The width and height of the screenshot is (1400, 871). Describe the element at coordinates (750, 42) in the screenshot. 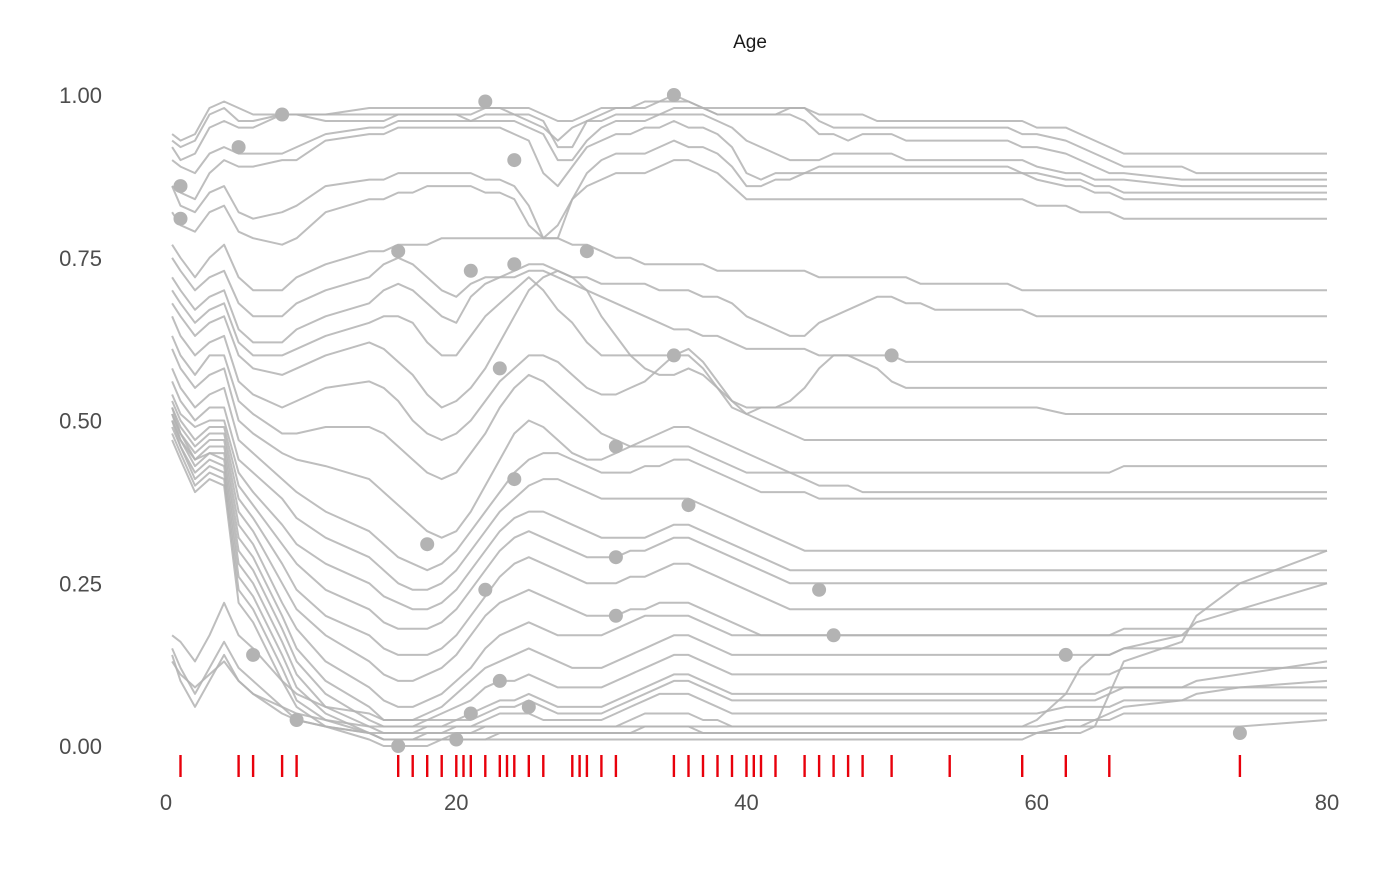

I see `chart-title: Age` at that location.